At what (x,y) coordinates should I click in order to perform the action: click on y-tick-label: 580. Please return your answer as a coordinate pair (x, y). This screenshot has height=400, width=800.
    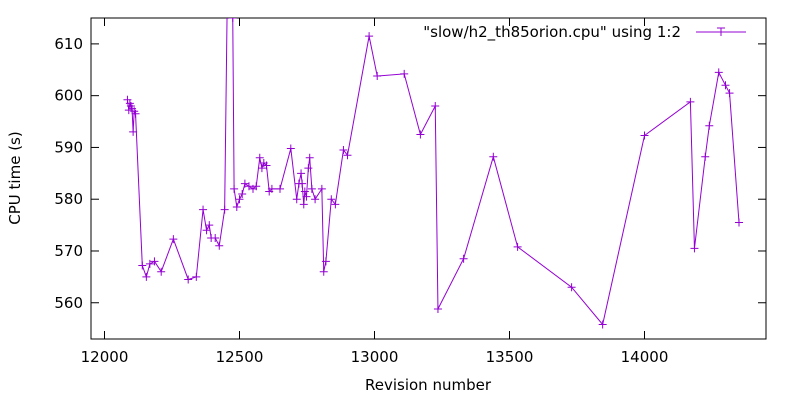
    Looking at the image, I should click on (68, 199).